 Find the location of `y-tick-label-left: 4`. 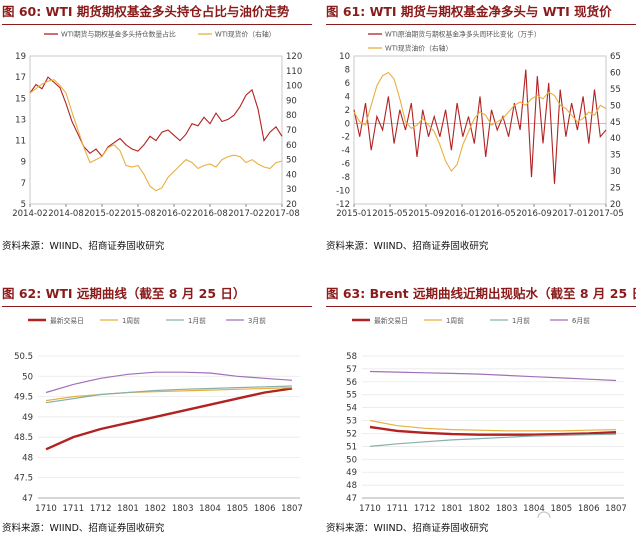

y-tick-label-left: 4 is located at coordinates (347, 97).